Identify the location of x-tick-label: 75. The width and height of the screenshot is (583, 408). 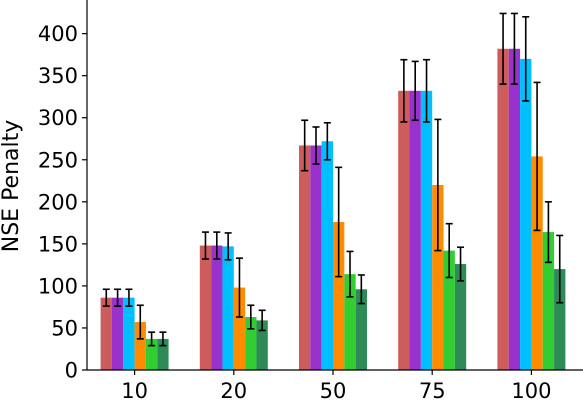
(432, 391).